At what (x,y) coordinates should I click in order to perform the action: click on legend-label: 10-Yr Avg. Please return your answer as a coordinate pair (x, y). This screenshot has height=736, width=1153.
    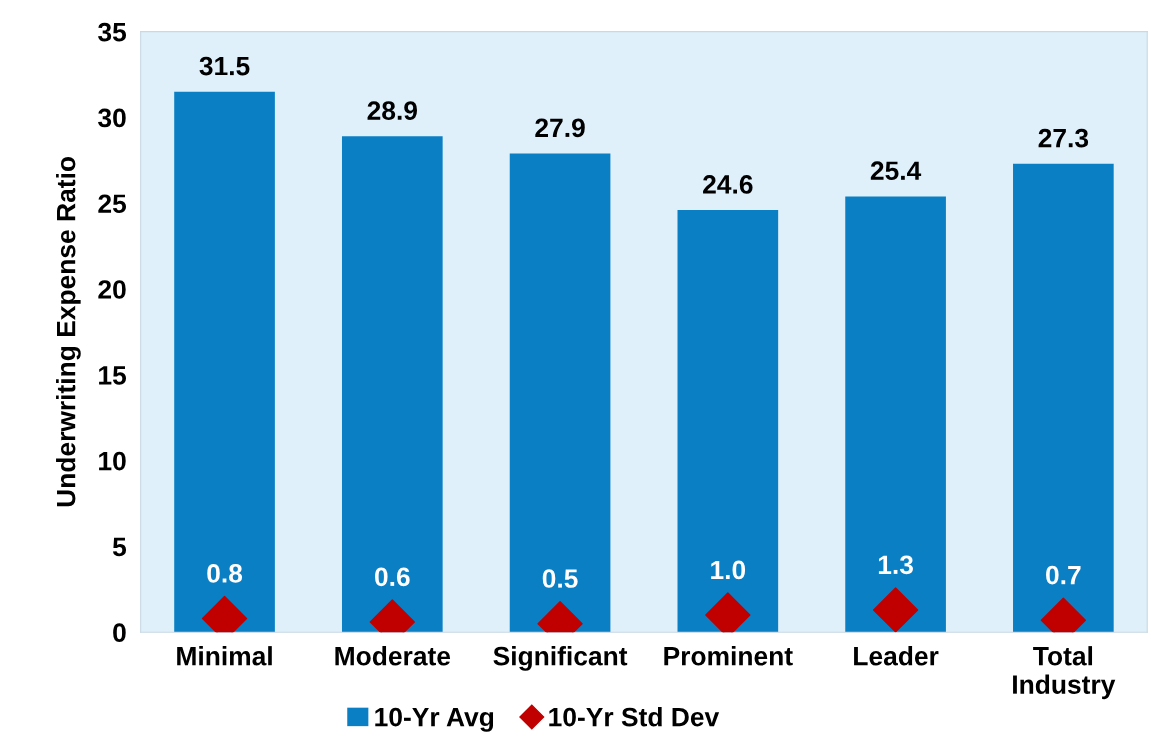
    Looking at the image, I should click on (434, 719).